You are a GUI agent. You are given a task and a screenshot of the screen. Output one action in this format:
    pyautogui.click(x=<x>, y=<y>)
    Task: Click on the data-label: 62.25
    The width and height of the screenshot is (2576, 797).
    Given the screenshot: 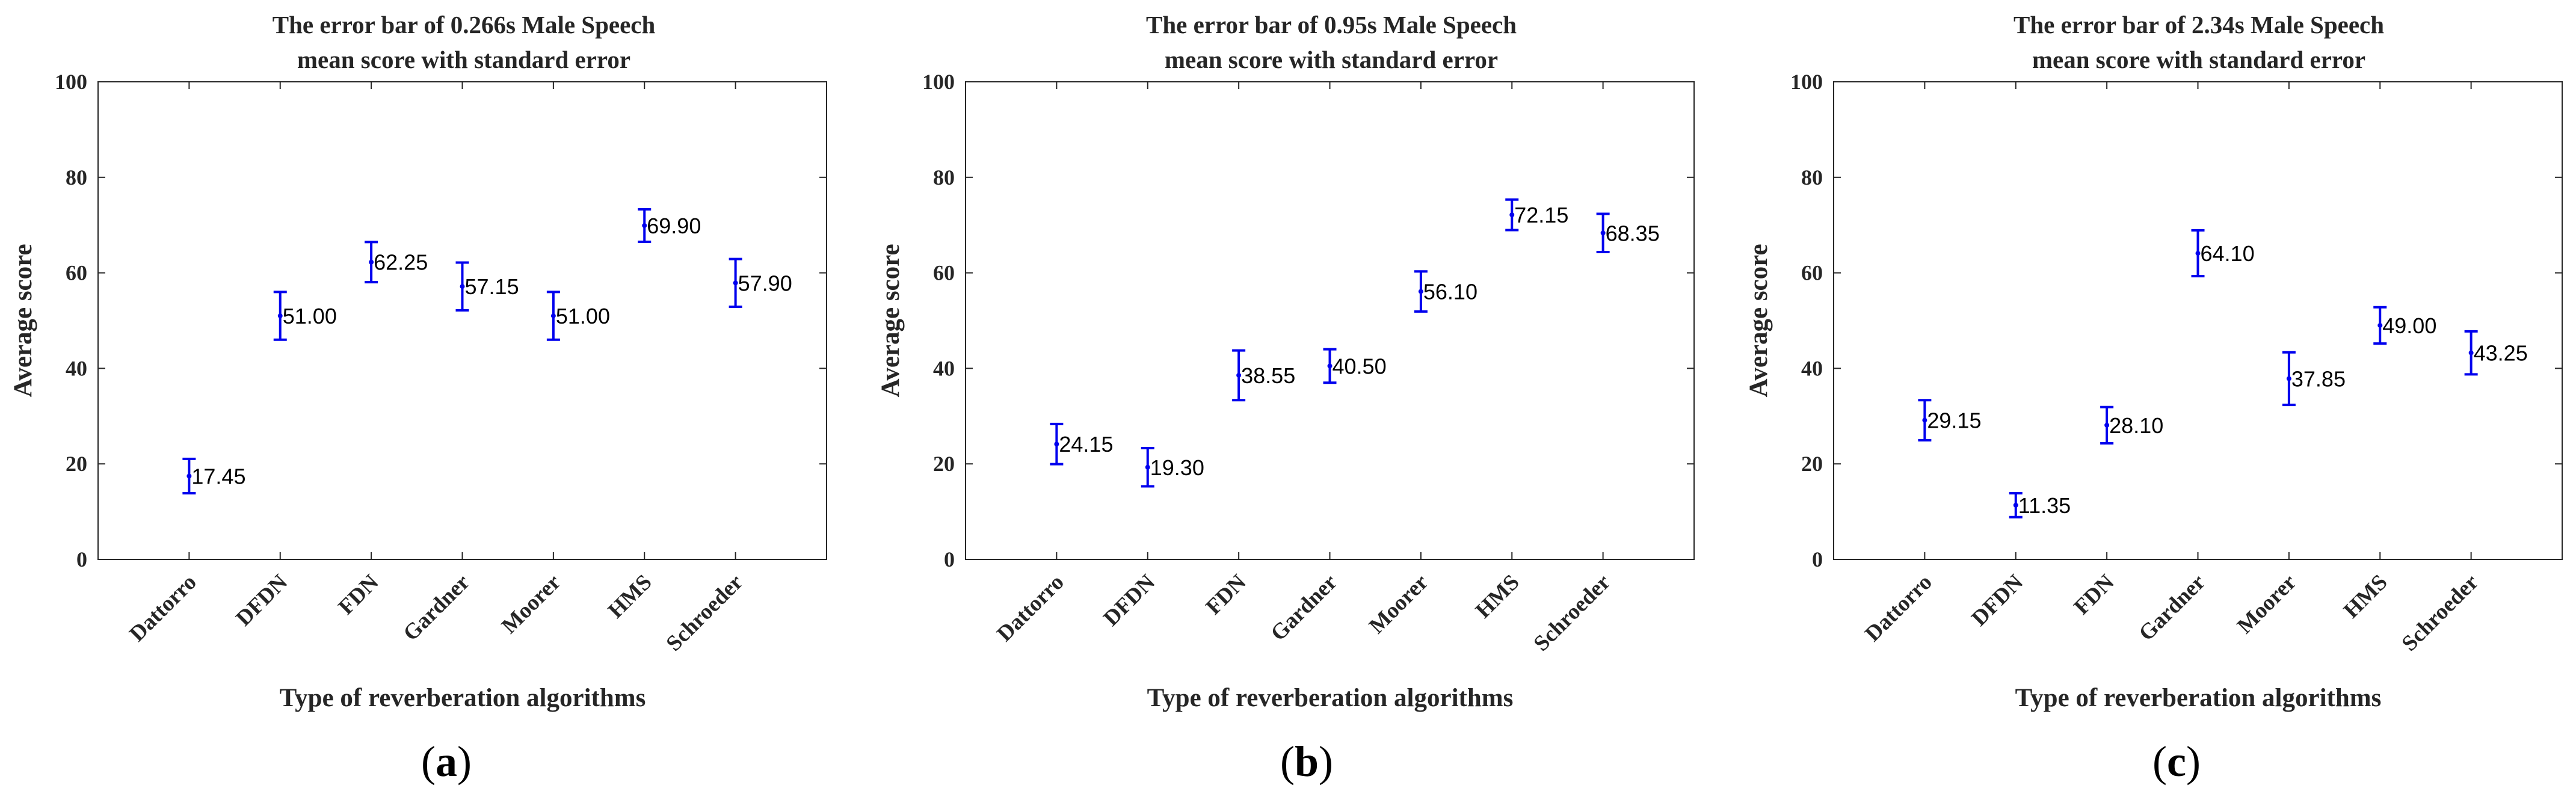 What is the action you would take?
    pyautogui.click(x=401, y=262)
    